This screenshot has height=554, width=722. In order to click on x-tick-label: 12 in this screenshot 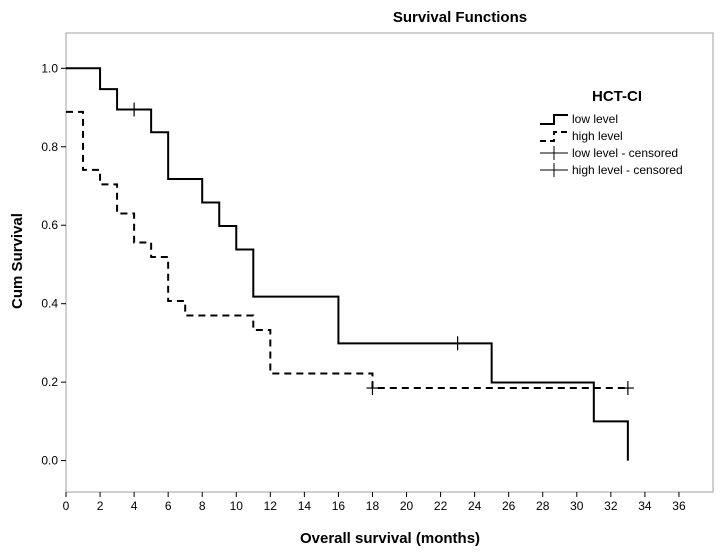, I will do `click(271, 506)`.